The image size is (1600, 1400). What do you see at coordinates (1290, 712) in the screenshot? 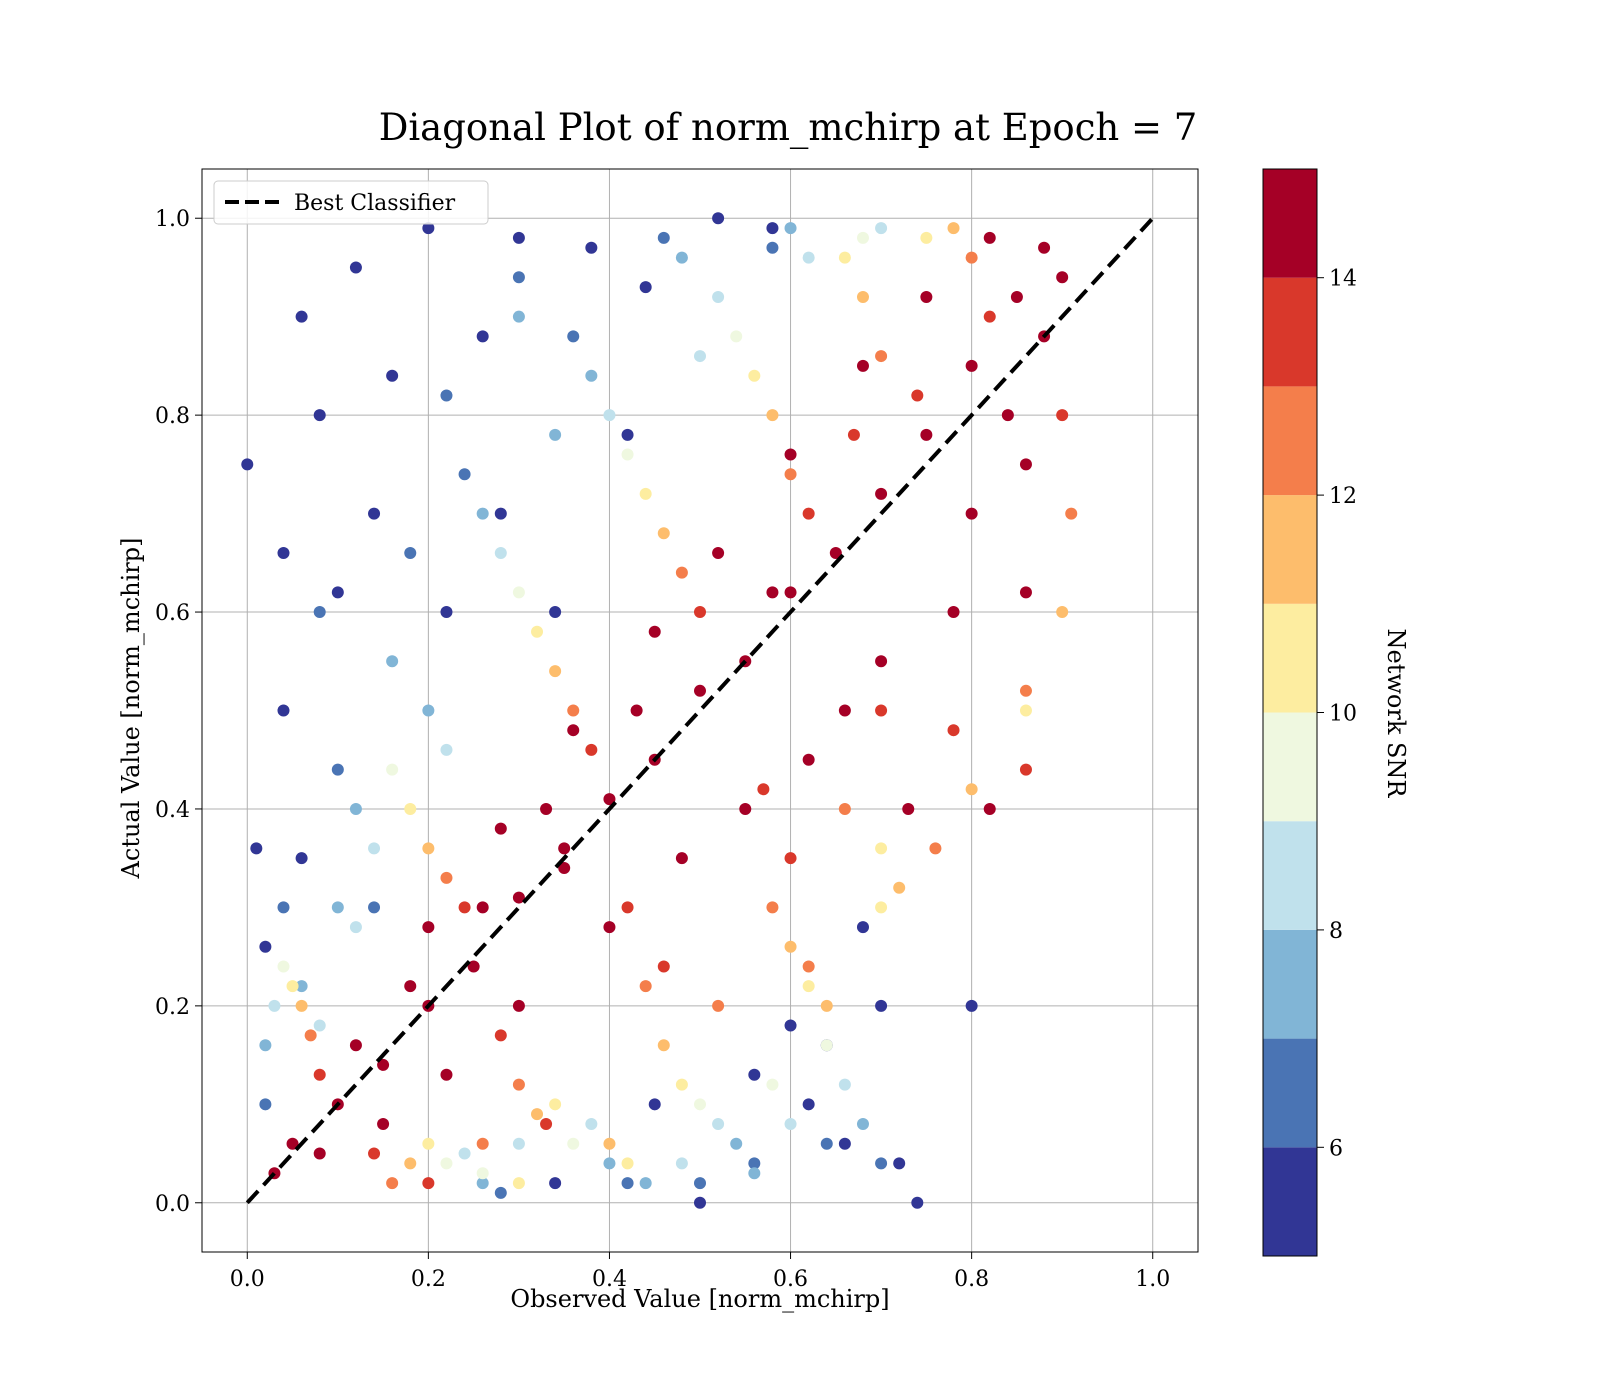
I see `colorbar` at bounding box center [1290, 712].